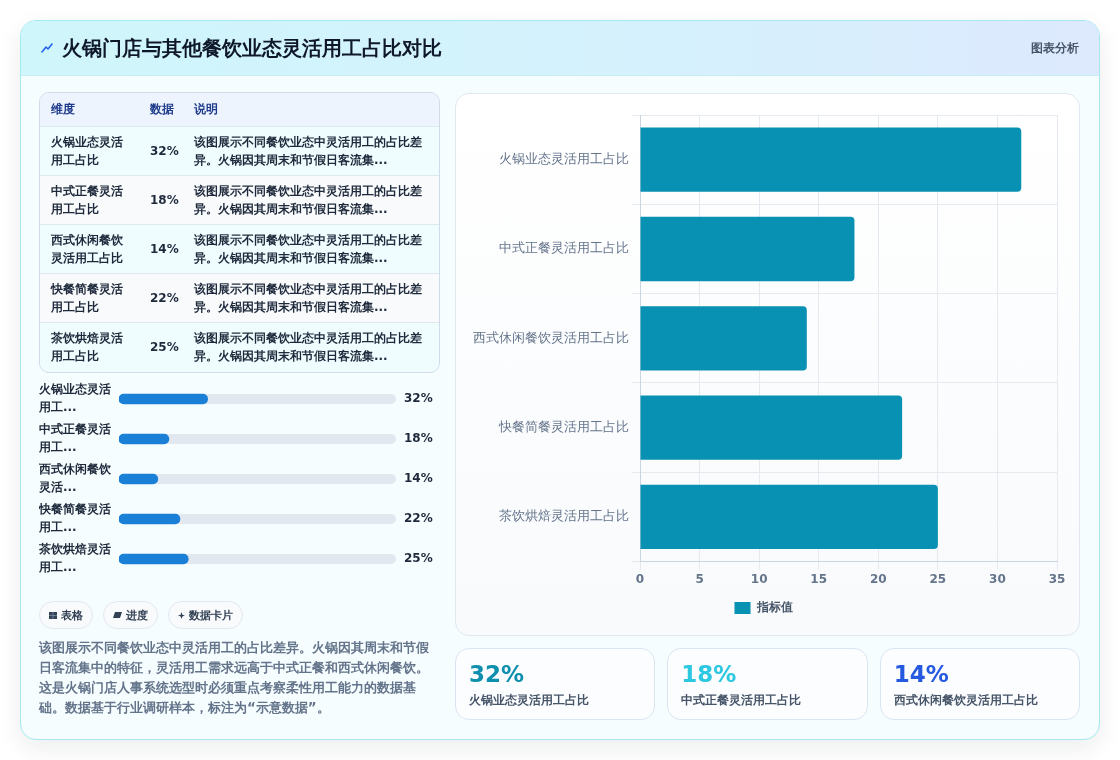 The height and width of the screenshot is (760, 1120). What do you see at coordinates (564, 248) in the screenshot?
I see `y-tick-label: 中式正餐灵活用工占比` at bounding box center [564, 248].